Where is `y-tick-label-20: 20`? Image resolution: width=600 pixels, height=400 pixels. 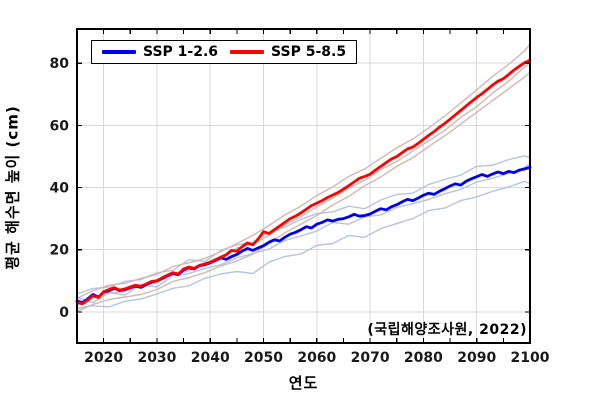
y-tick-label-20: 20 is located at coordinates (60, 251).